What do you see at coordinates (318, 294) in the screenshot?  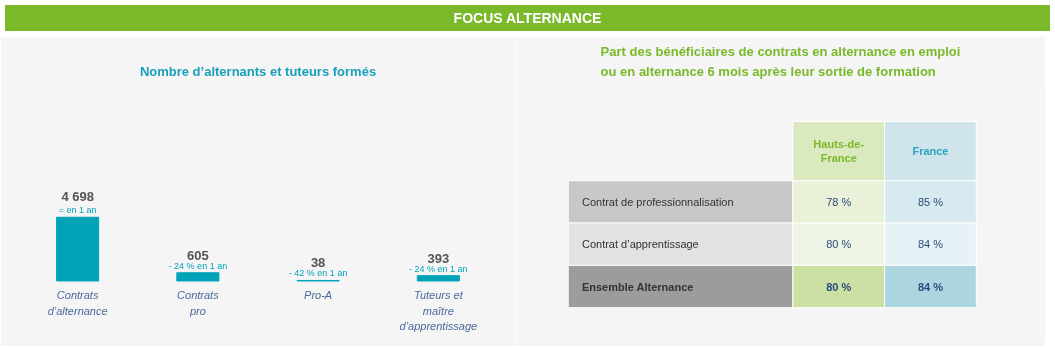 I see `x-tick-label: Pro-A` at bounding box center [318, 294].